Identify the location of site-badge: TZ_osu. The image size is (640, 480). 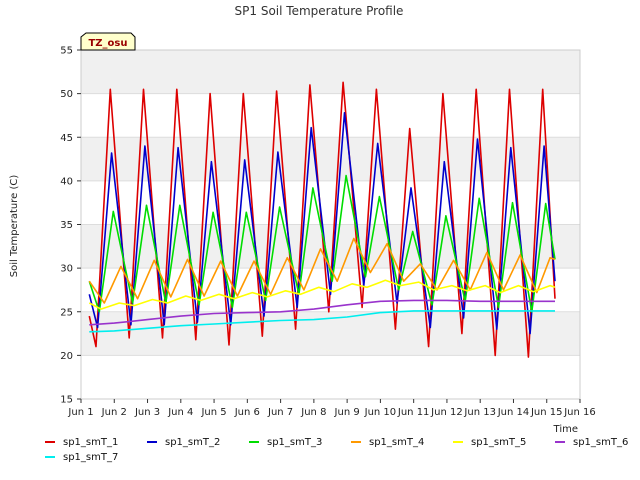
(108, 41).